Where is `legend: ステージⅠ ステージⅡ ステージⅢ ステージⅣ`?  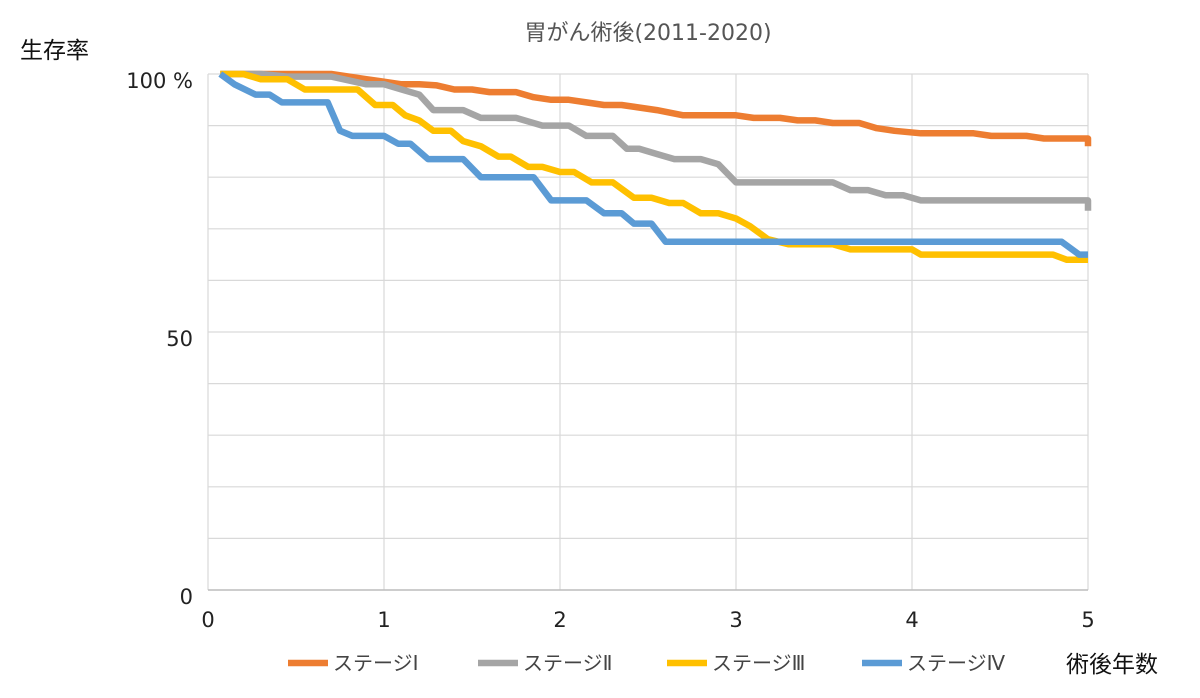
legend: ステージⅠ ステージⅡ ステージⅢ ステージⅣ is located at coordinates (647, 663).